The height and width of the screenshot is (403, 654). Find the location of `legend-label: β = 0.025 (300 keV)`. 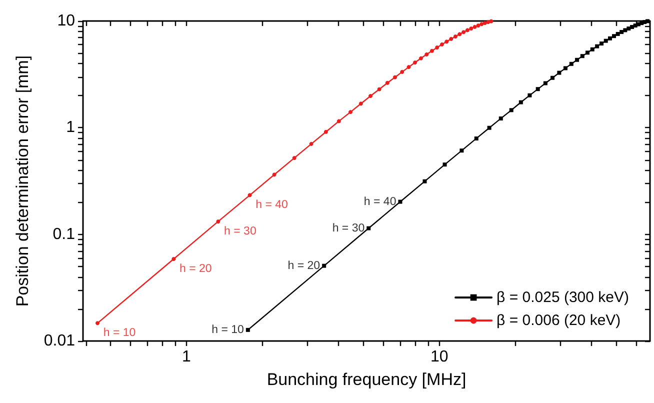

legend-label: β = 0.025 (300 keV) is located at coordinates (563, 297).